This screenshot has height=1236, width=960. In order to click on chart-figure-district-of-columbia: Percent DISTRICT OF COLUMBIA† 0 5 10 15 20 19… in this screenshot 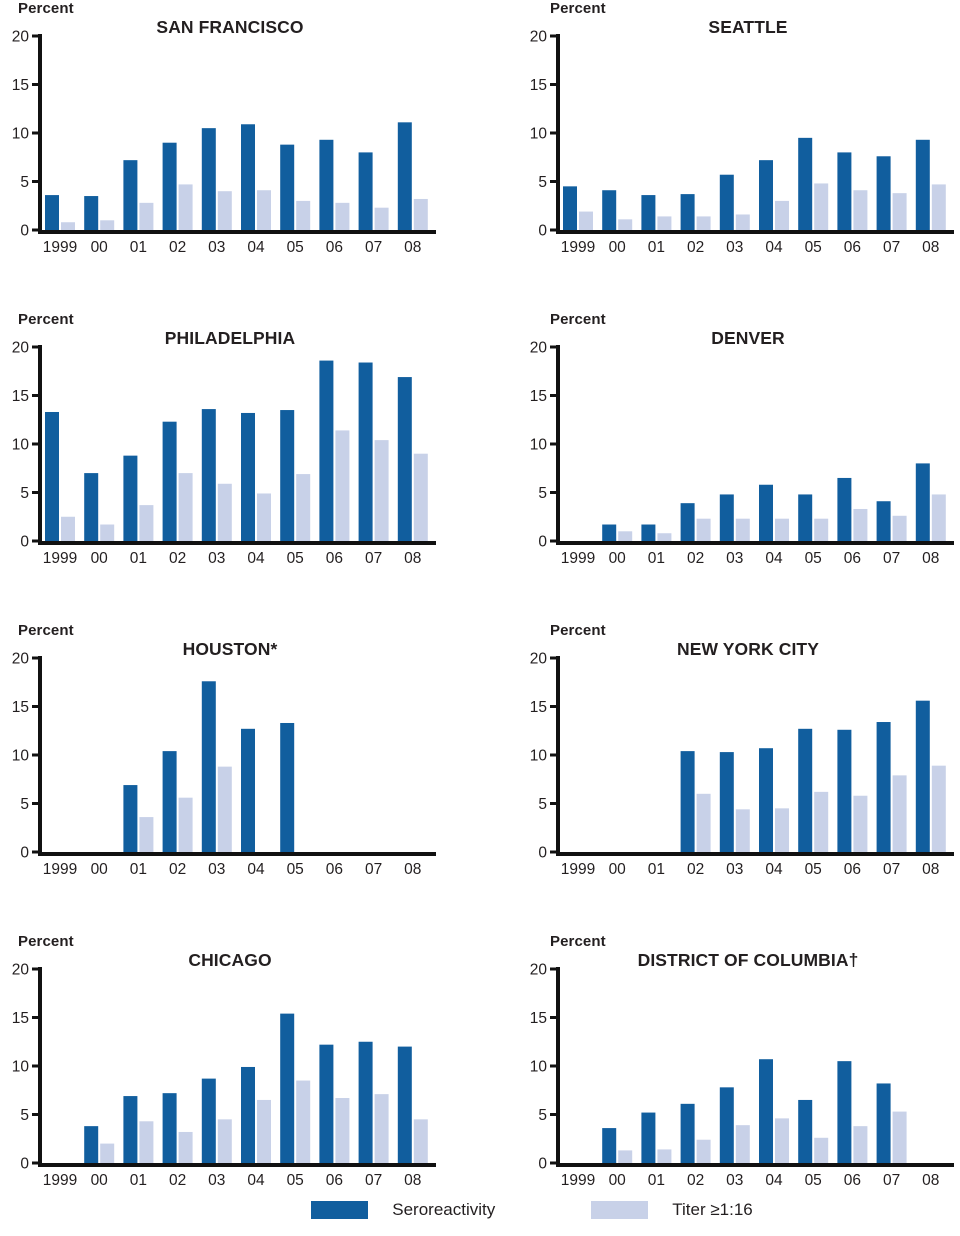, I will do `click(720, 1084)`.